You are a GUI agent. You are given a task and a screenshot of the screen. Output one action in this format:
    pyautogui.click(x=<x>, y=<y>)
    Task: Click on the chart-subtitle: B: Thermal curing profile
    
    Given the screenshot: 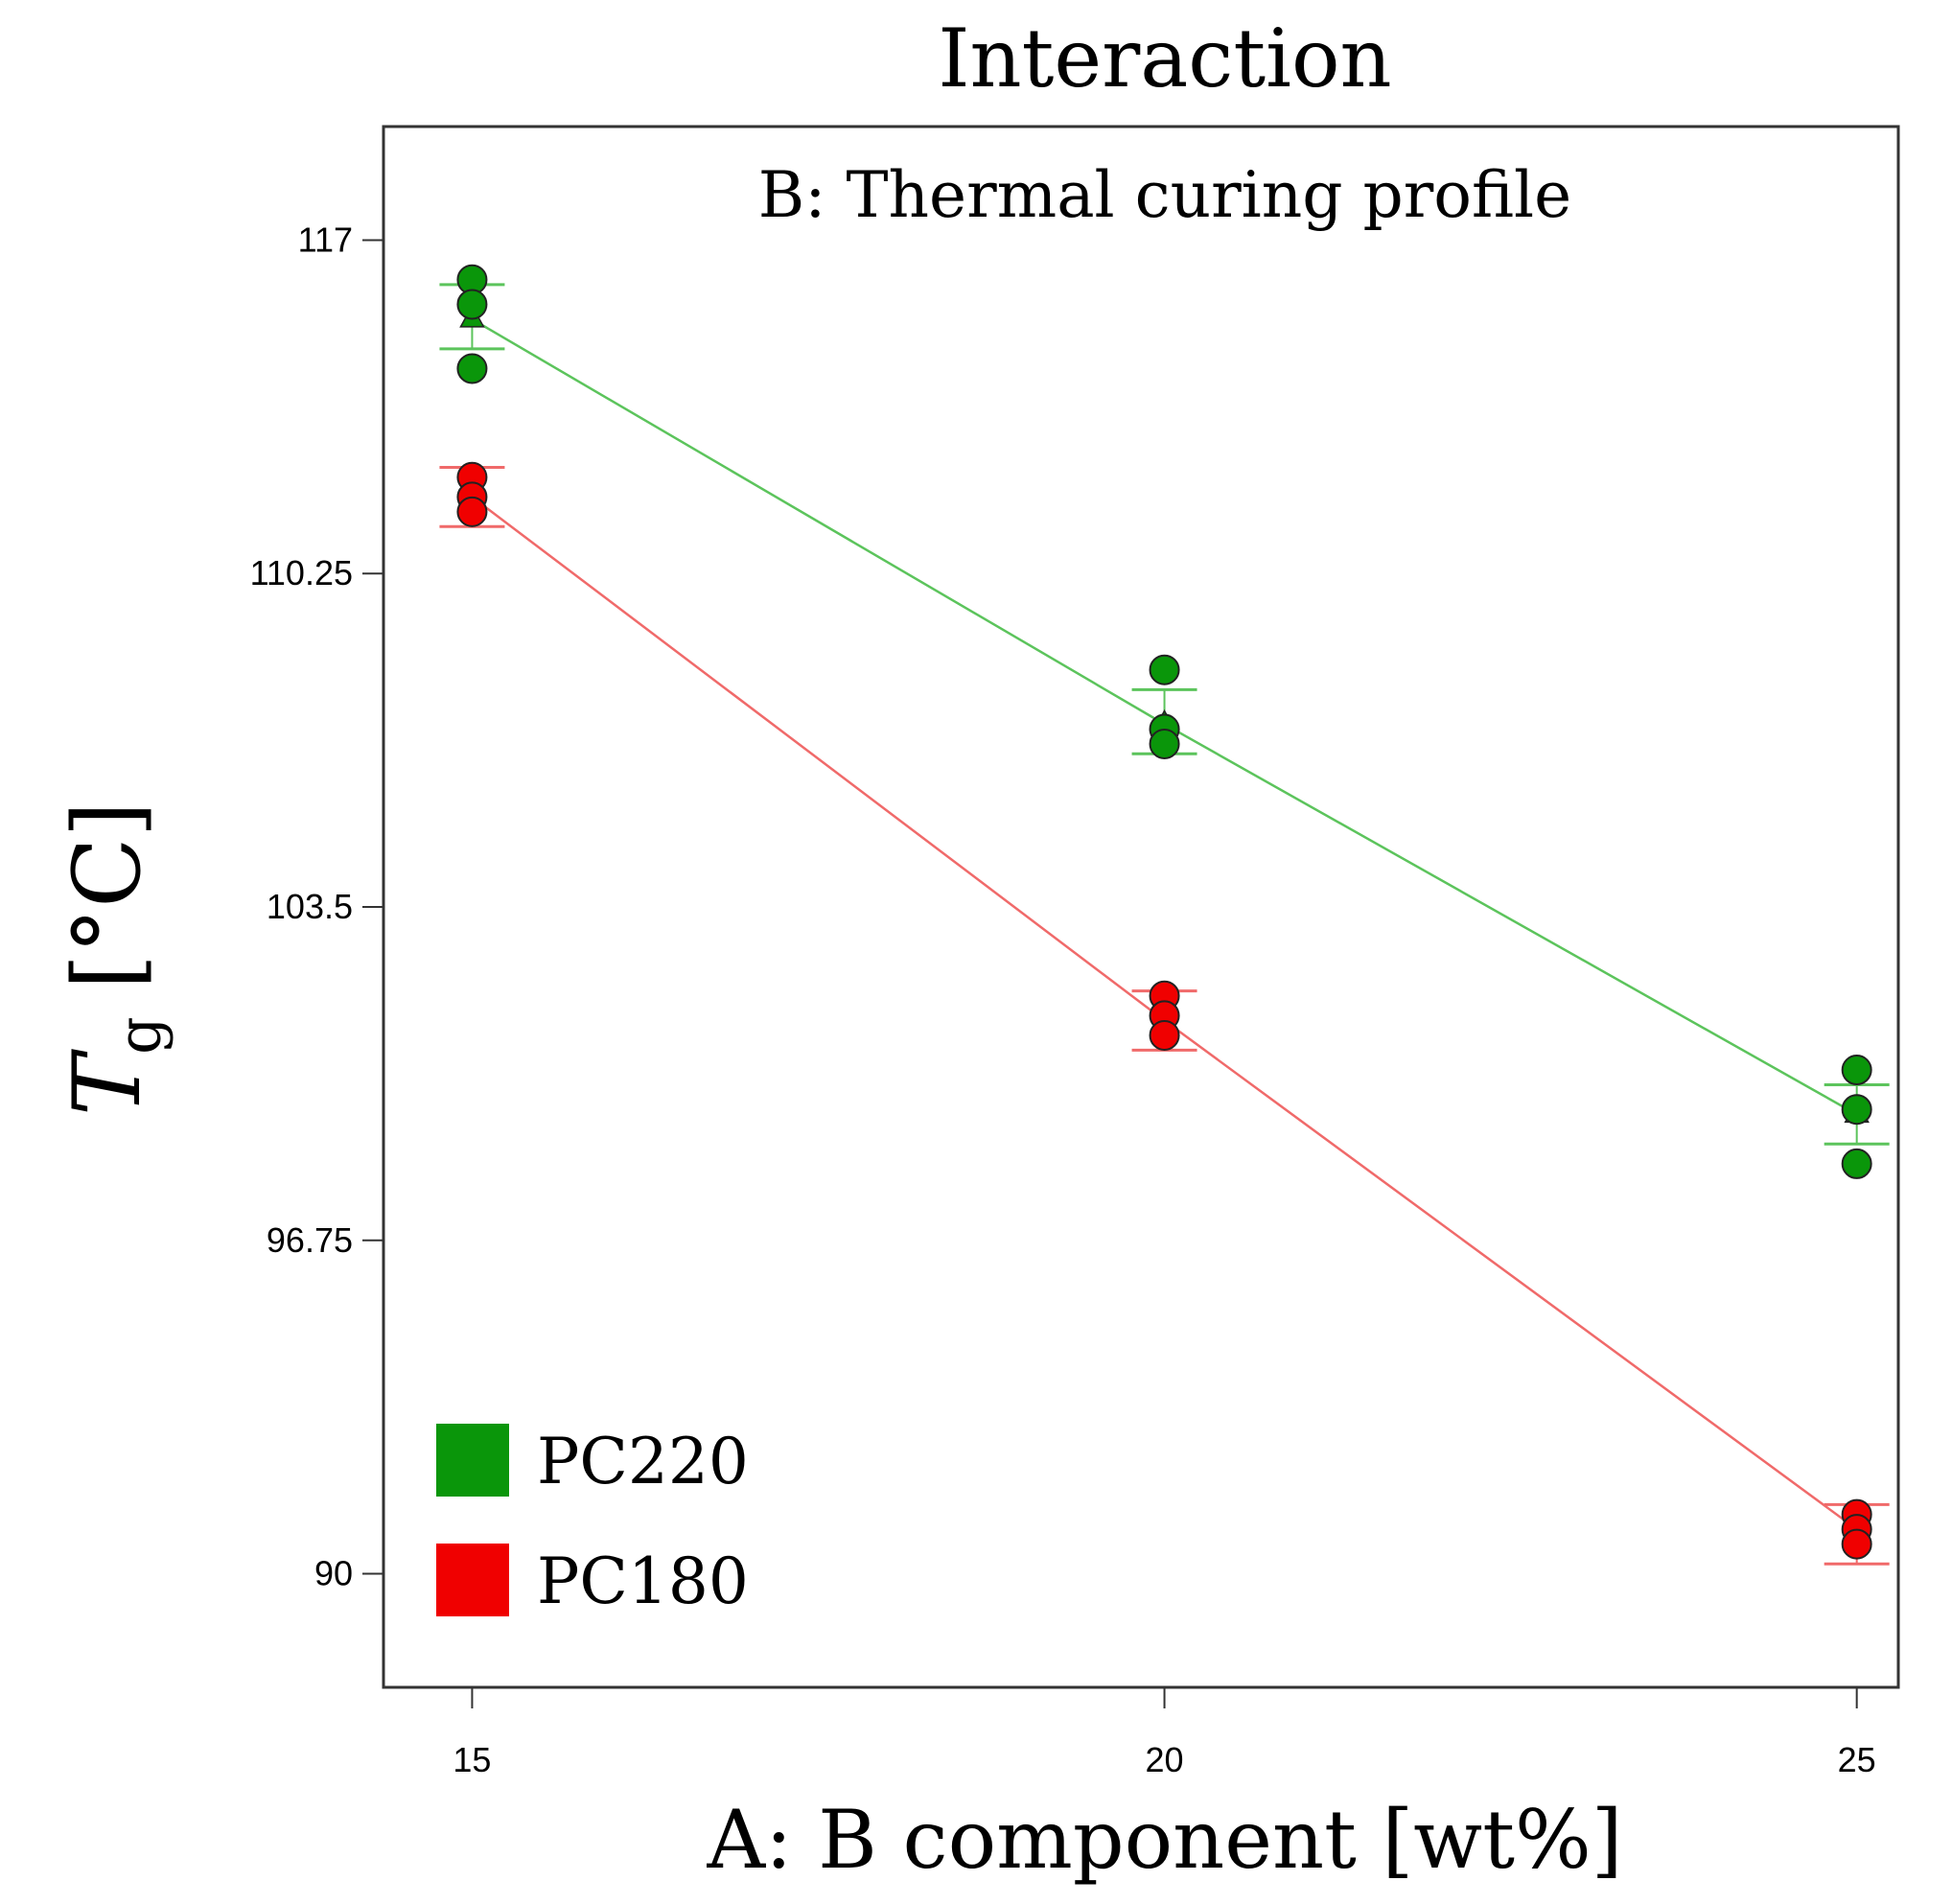 What is the action you would take?
    pyautogui.click(x=1164, y=195)
    